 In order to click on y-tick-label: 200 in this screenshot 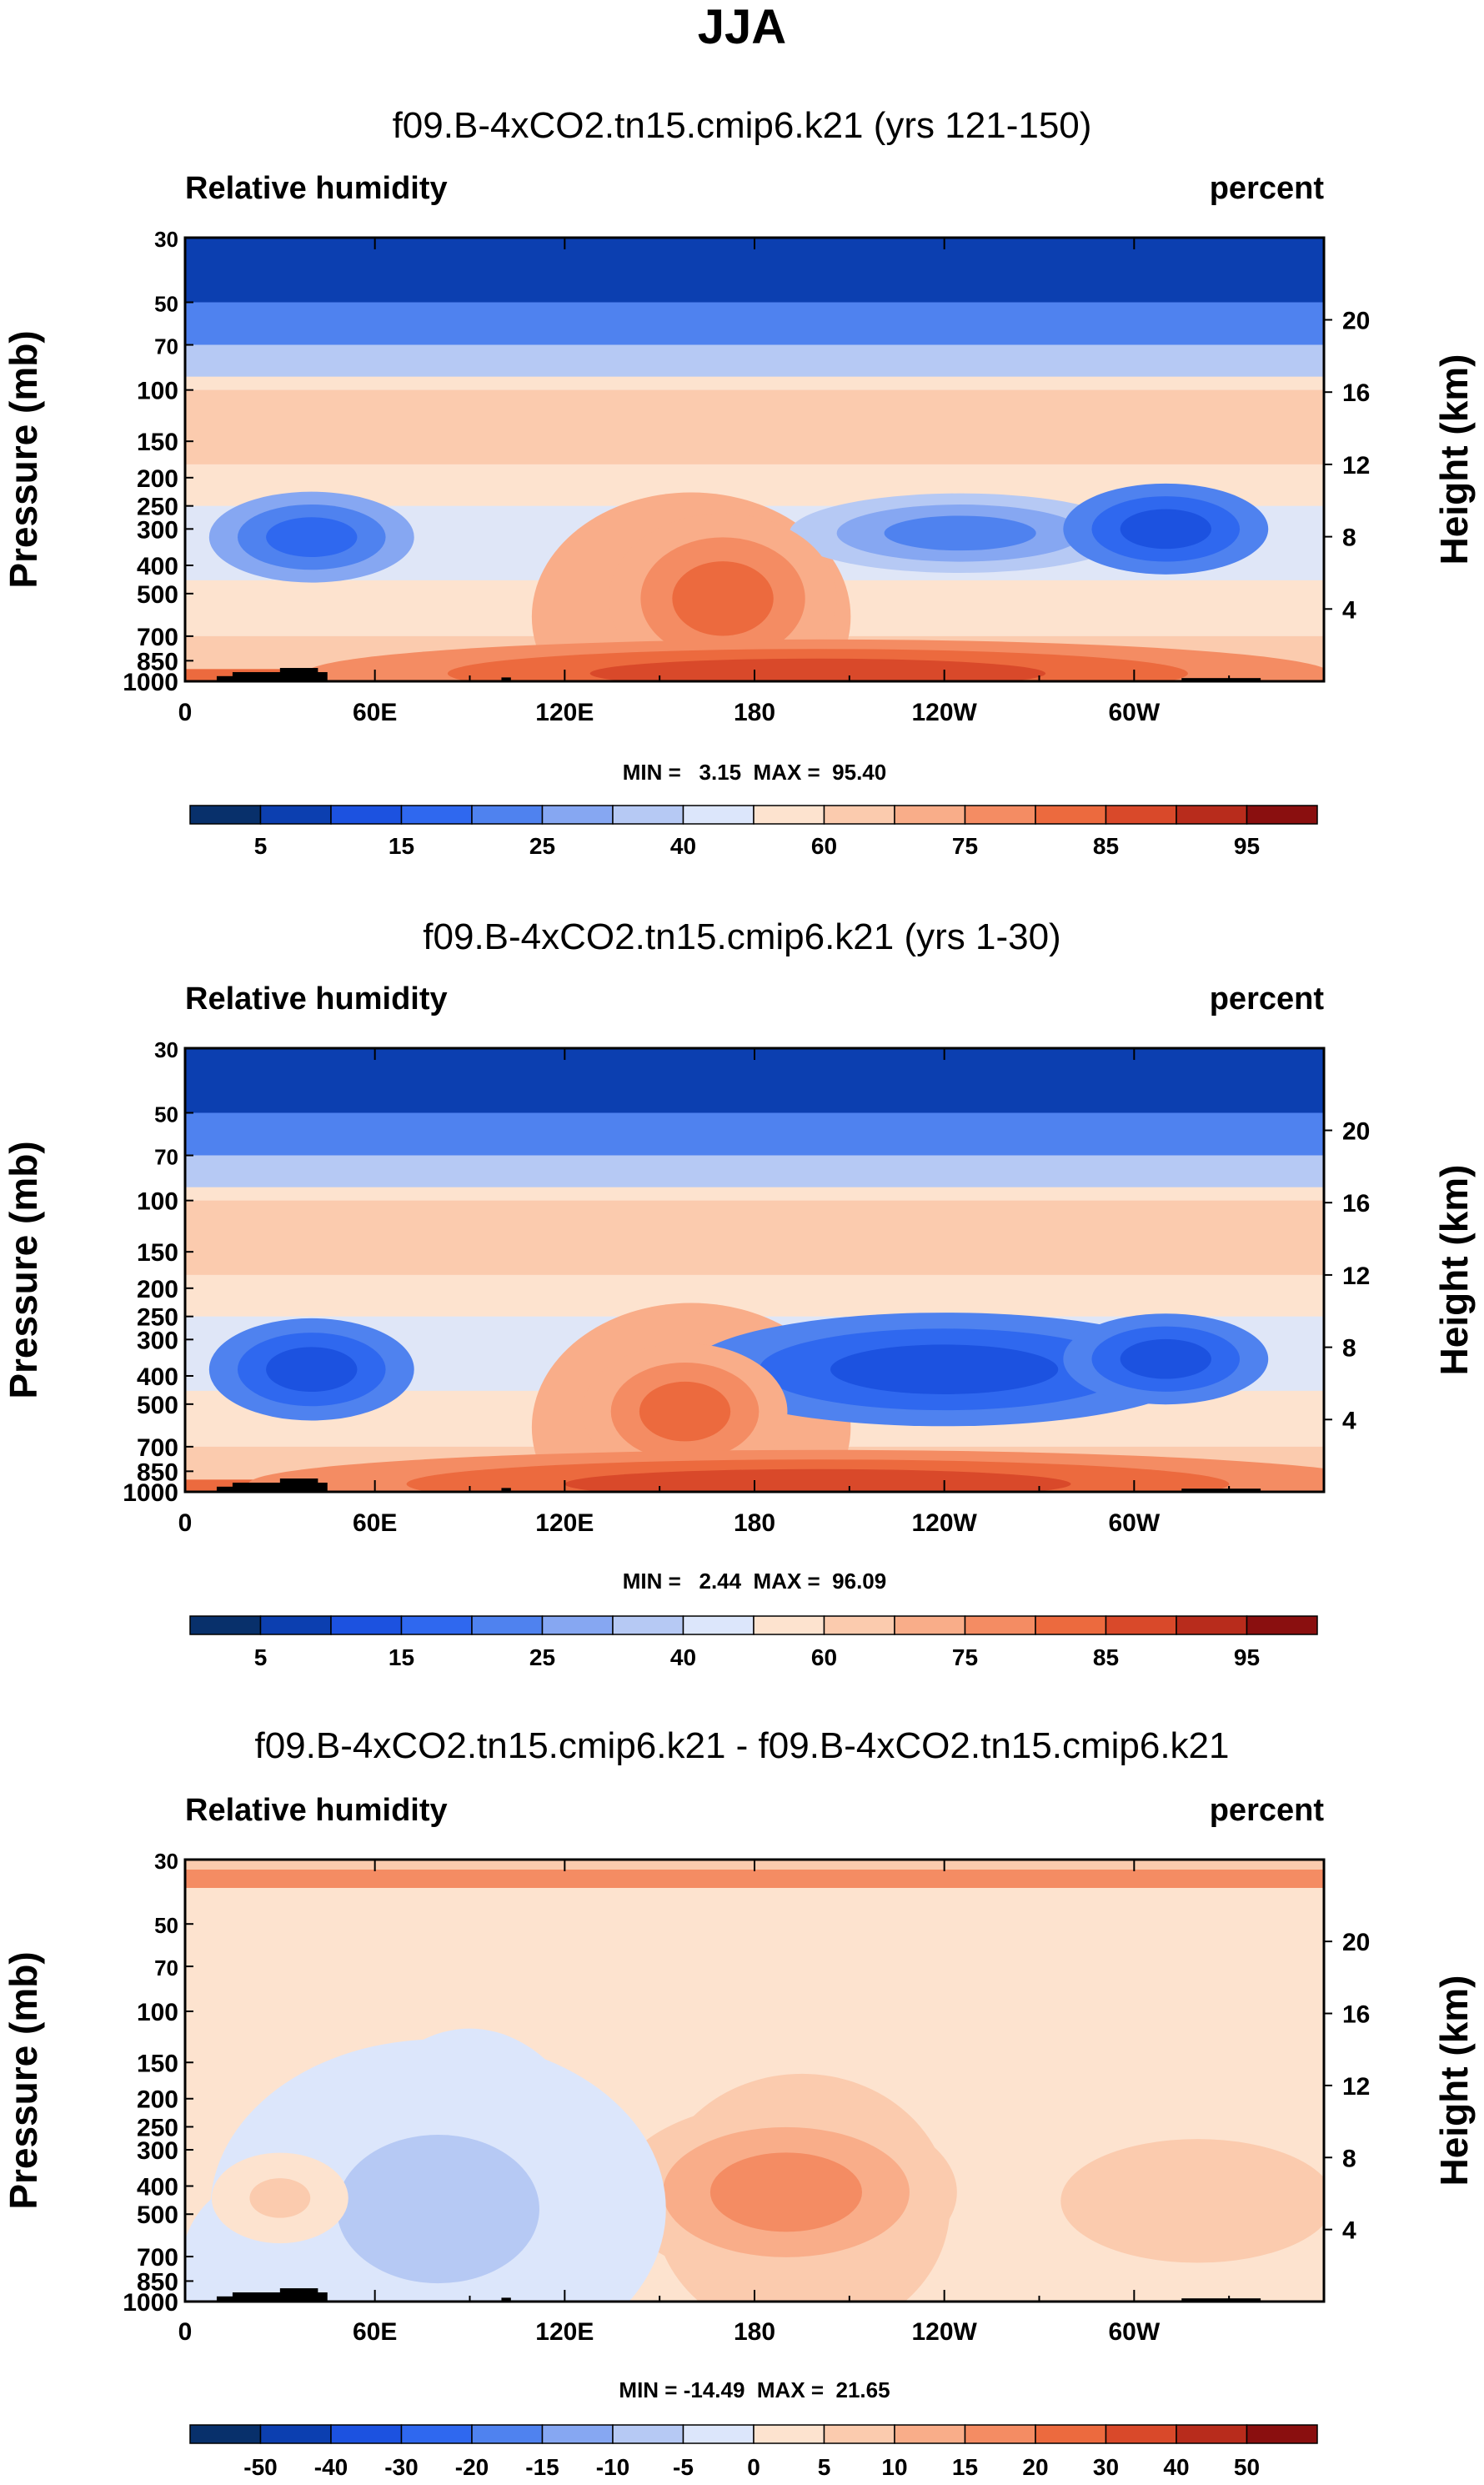, I will do `click(157, 479)`.